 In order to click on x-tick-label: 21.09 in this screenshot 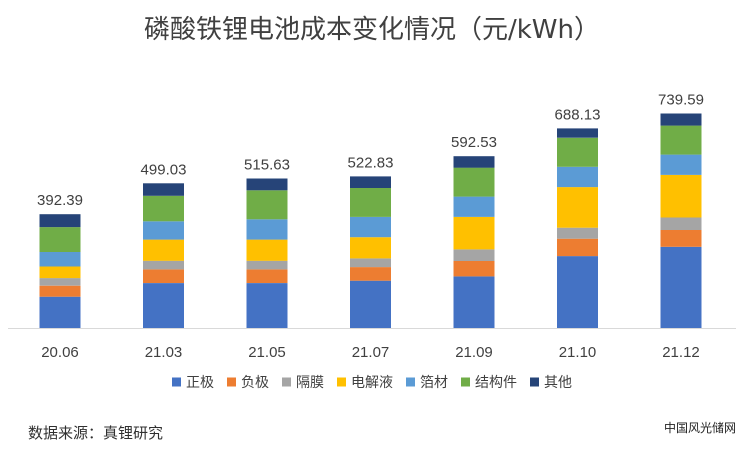, I will do `click(474, 352)`.